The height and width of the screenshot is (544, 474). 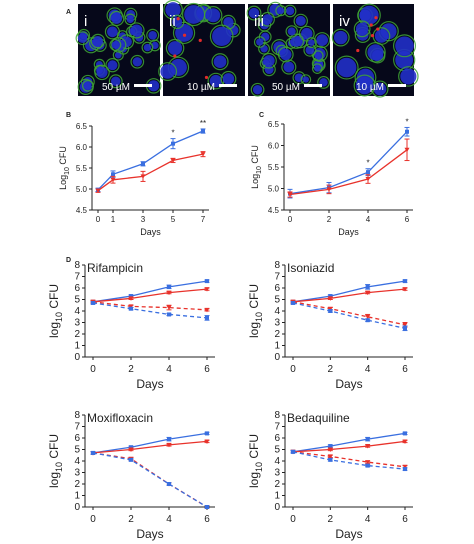 What do you see at coordinates (375, 50) in the screenshot?
I see `micrograph-tile-4: iv 10 µM` at bounding box center [375, 50].